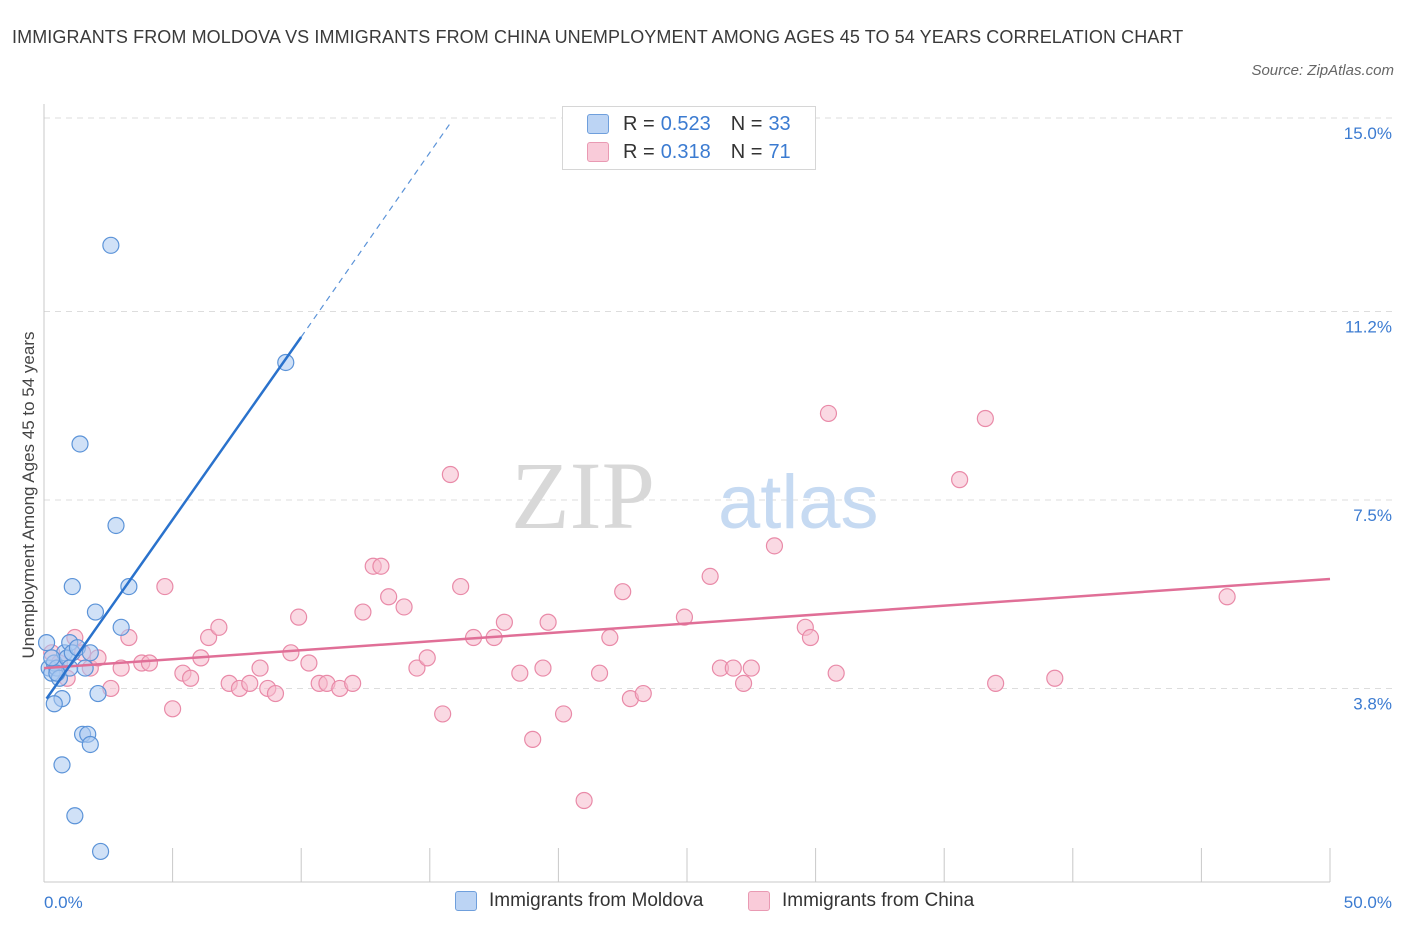 This screenshot has height=930, width=1406. I want to click on legend-n-value-moldova: 33, so click(779, 123).